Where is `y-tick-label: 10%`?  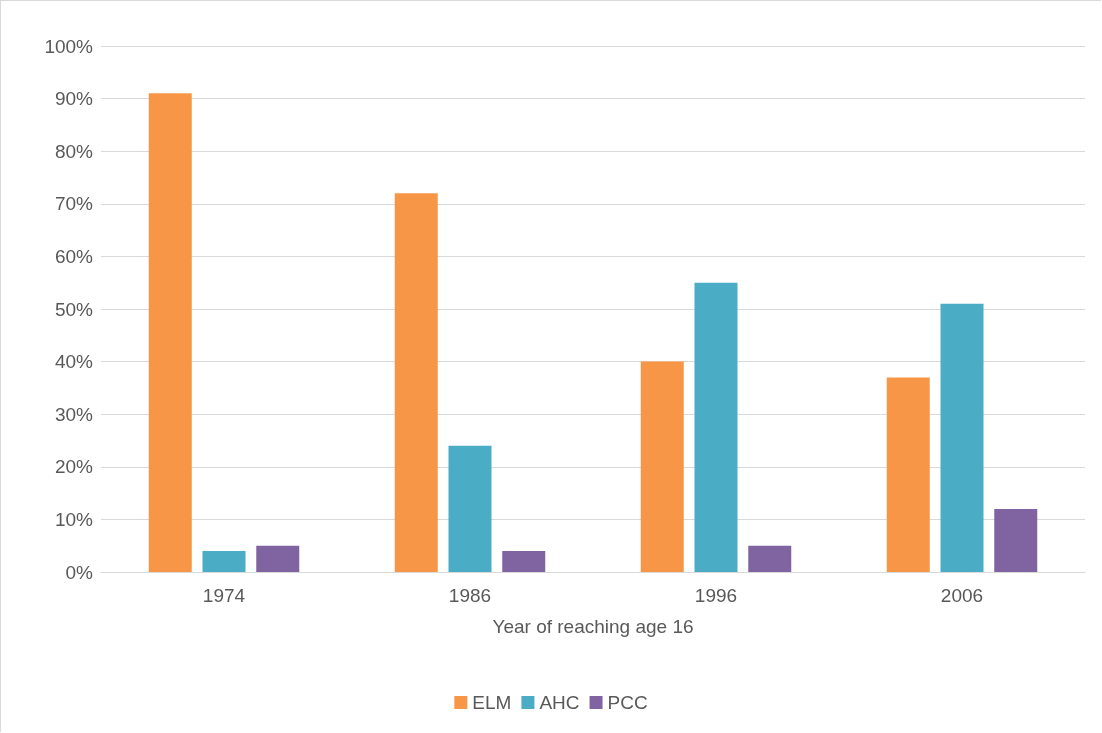 y-tick-label: 10% is located at coordinates (74, 519).